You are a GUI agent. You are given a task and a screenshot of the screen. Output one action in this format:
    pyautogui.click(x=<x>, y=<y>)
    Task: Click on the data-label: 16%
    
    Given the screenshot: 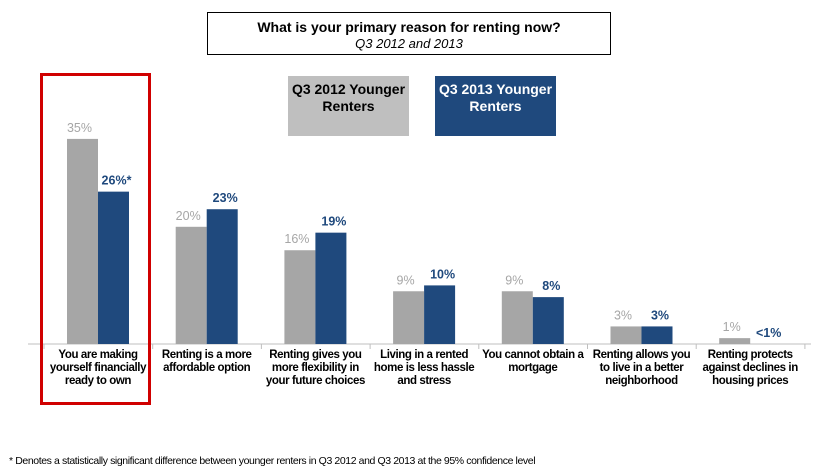 What is the action you would take?
    pyautogui.click(x=296, y=239)
    